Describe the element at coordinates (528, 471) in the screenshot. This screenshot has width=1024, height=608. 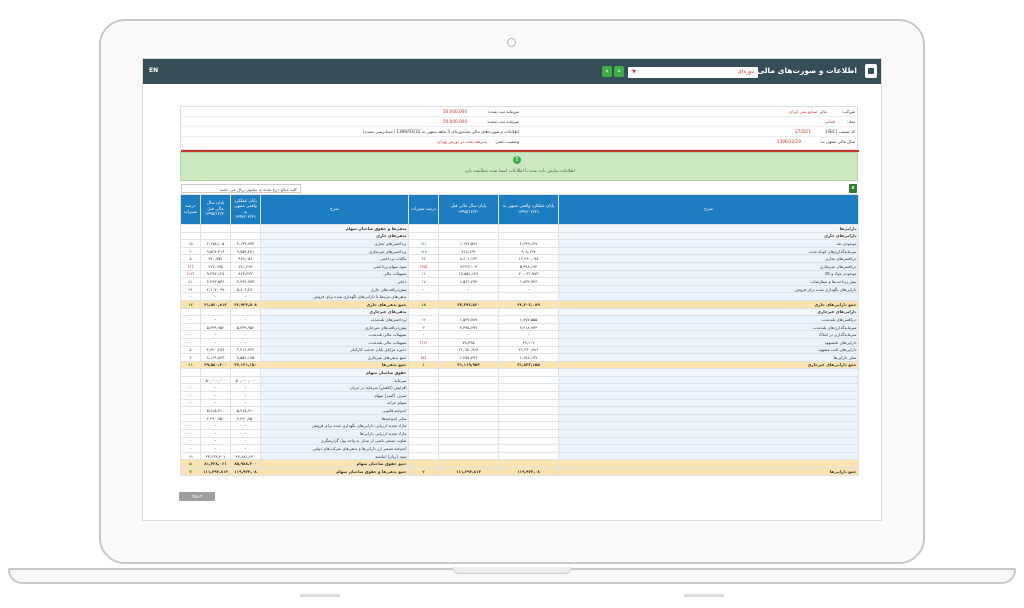
I see `row-value: ۱۱۹,۹۳۴,۰۸` at that location.